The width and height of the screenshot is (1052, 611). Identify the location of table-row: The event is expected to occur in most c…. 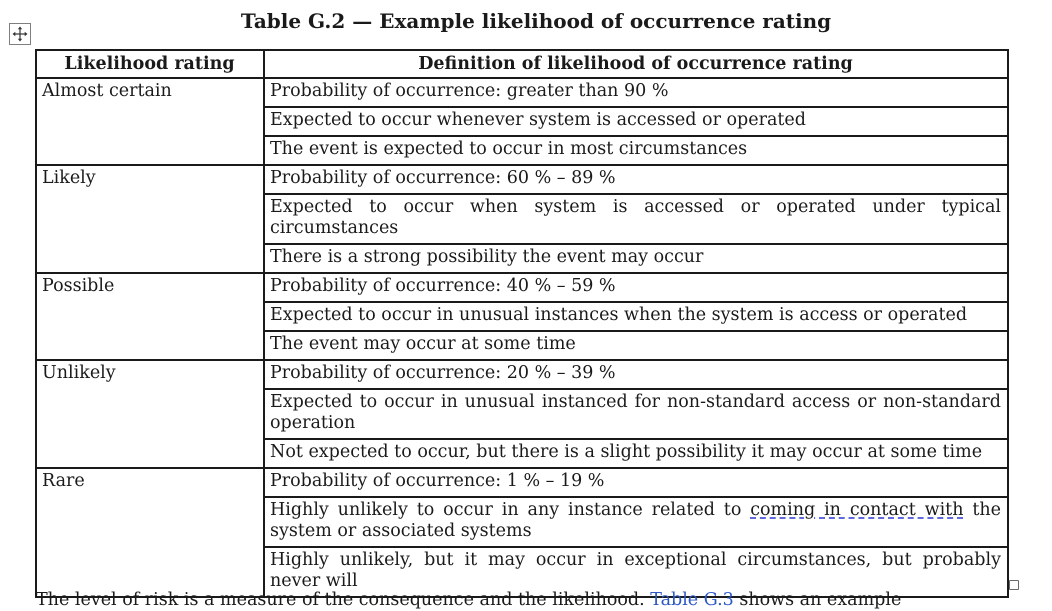
(522, 150).